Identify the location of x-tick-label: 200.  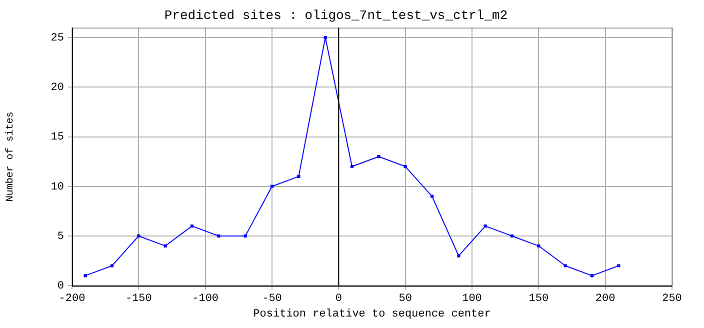
(605, 299).